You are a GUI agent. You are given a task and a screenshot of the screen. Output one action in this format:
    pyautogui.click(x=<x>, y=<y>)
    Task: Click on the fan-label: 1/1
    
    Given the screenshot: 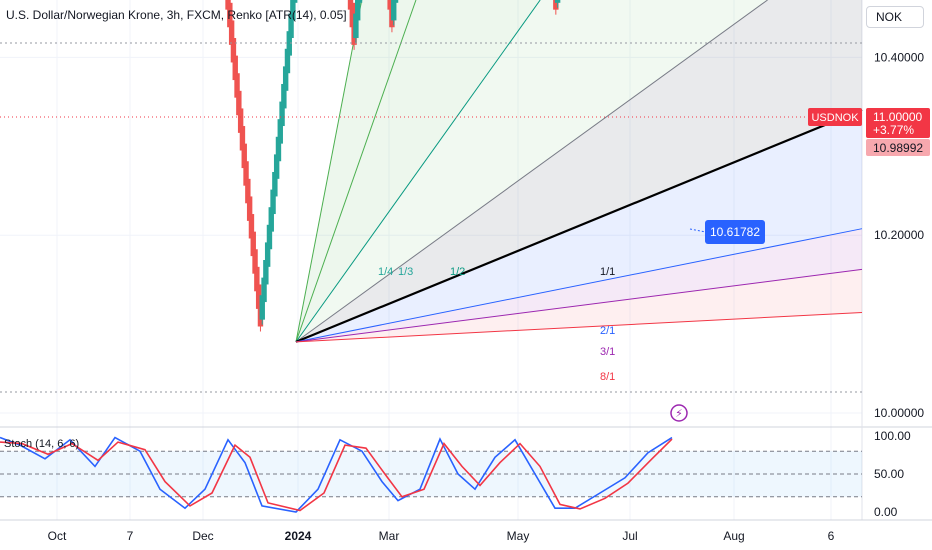 What is the action you would take?
    pyautogui.click(x=607, y=272)
    